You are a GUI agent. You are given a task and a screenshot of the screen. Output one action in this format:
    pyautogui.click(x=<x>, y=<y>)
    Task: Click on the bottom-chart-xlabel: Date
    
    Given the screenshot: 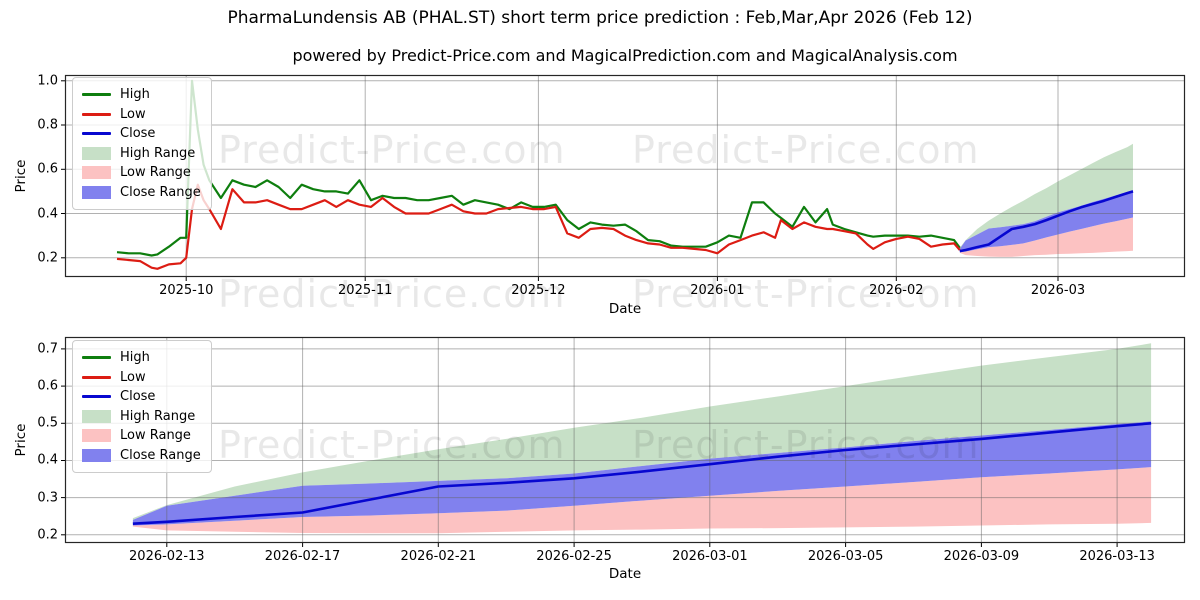 What is the action you would take?
    pyautogui.click(x=625, y=574)
    